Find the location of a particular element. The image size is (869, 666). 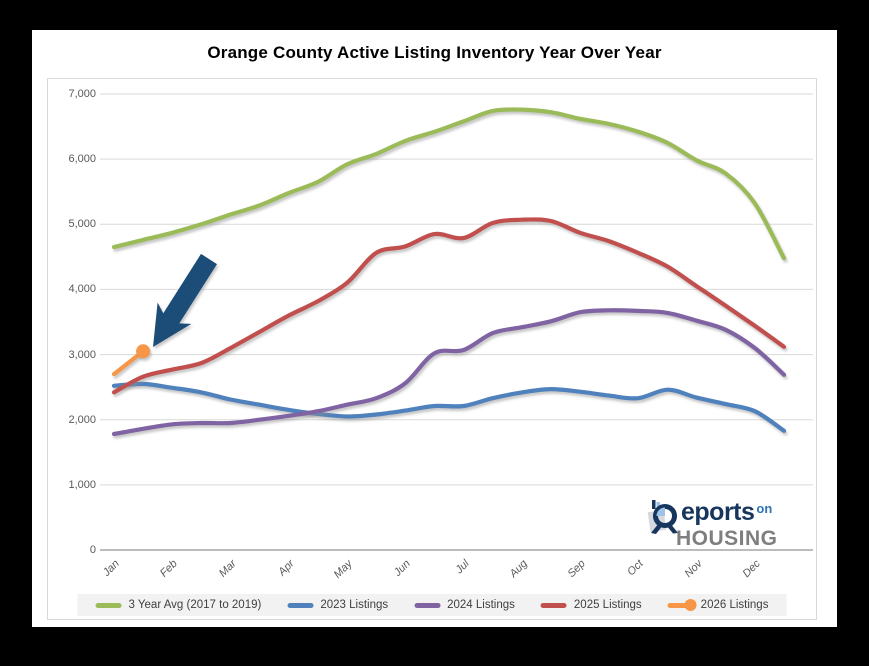

magnifier-house-logo-icon is located at coordinates (662, 517).